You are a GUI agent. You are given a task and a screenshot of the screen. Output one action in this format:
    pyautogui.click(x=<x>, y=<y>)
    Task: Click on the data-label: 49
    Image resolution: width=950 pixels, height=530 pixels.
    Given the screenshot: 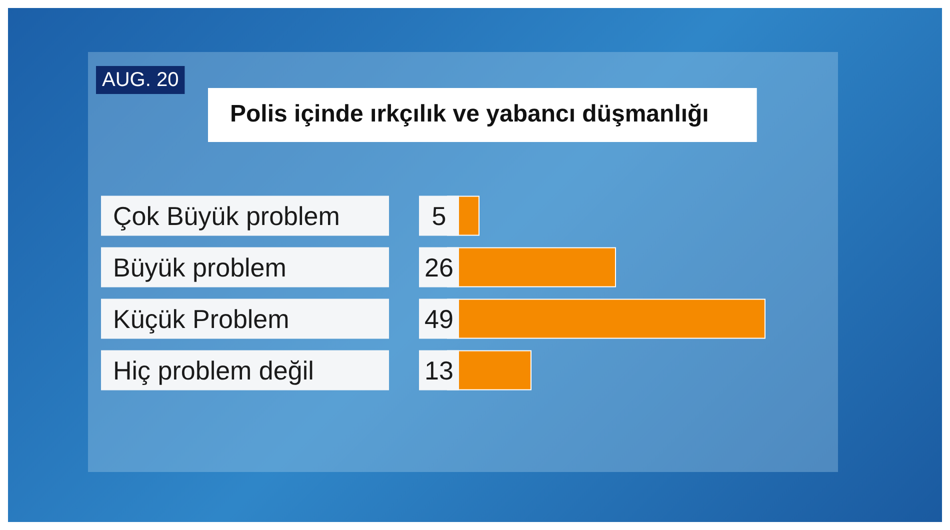 What is the action you would take?
    pyautogui.click(x=439, y=319)
    